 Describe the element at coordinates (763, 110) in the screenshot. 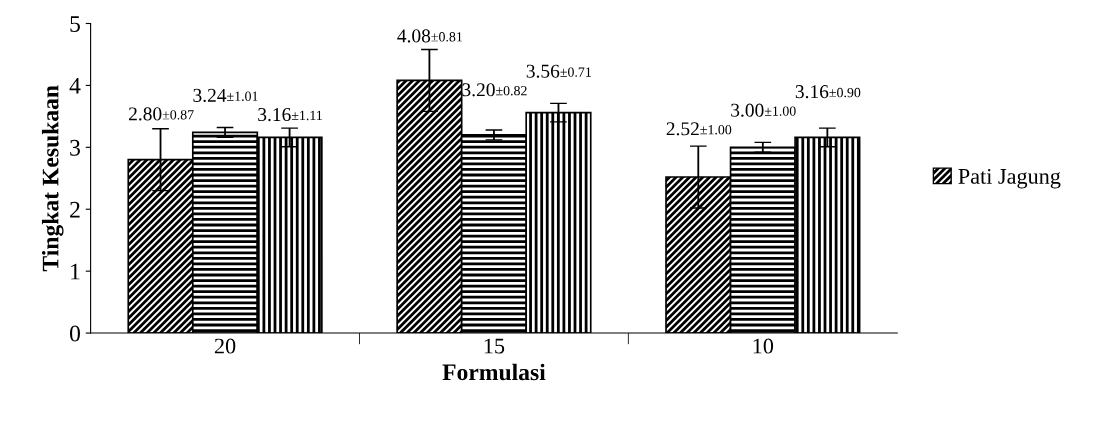

I see `data-label: 3.00±1.00` at that location.